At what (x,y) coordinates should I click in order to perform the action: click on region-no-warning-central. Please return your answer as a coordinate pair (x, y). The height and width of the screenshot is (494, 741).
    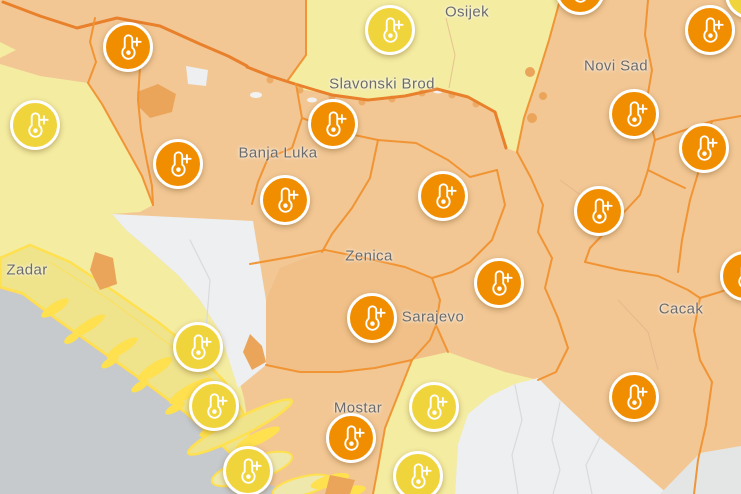
    Looking at the image, I should click on (189, 301).